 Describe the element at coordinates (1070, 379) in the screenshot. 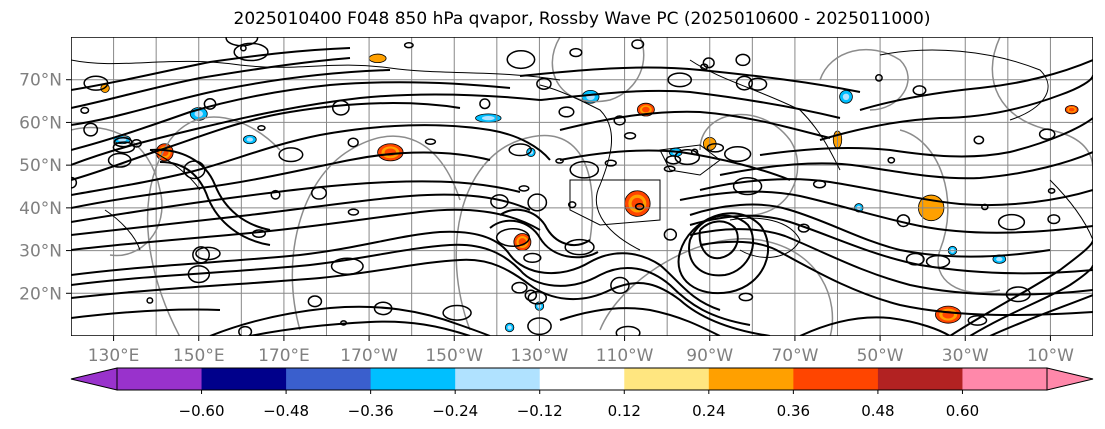

I see `colorbar-extend-high` at that location.